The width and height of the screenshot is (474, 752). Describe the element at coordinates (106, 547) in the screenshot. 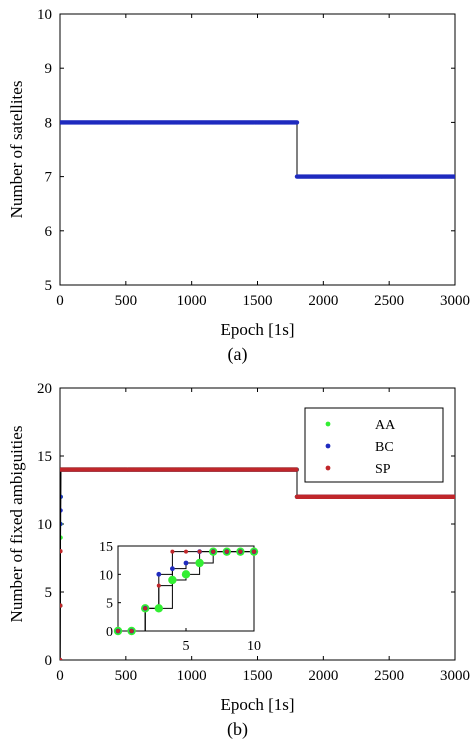

I see `inset-ytick-label: 15` at that location.